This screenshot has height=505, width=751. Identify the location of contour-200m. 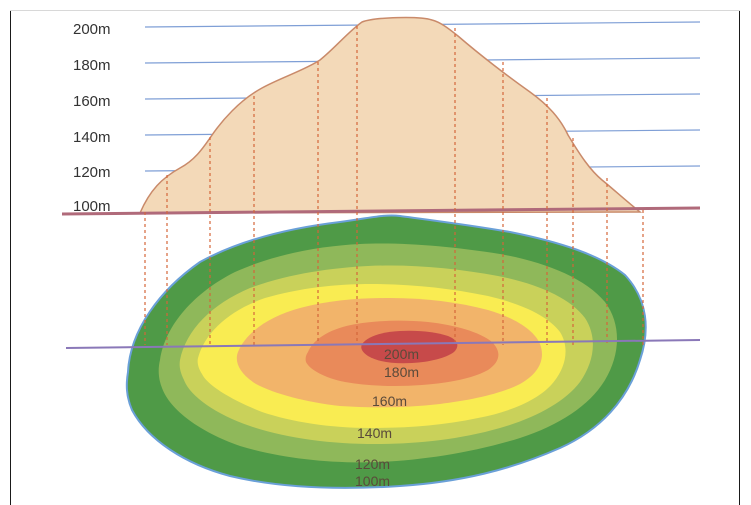
(409, 347).